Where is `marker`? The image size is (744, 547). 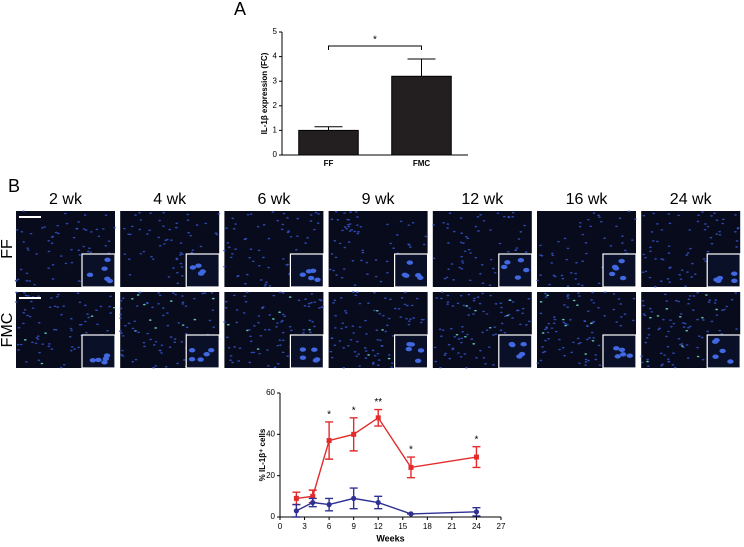 marker is located at coordinates (329, 441).